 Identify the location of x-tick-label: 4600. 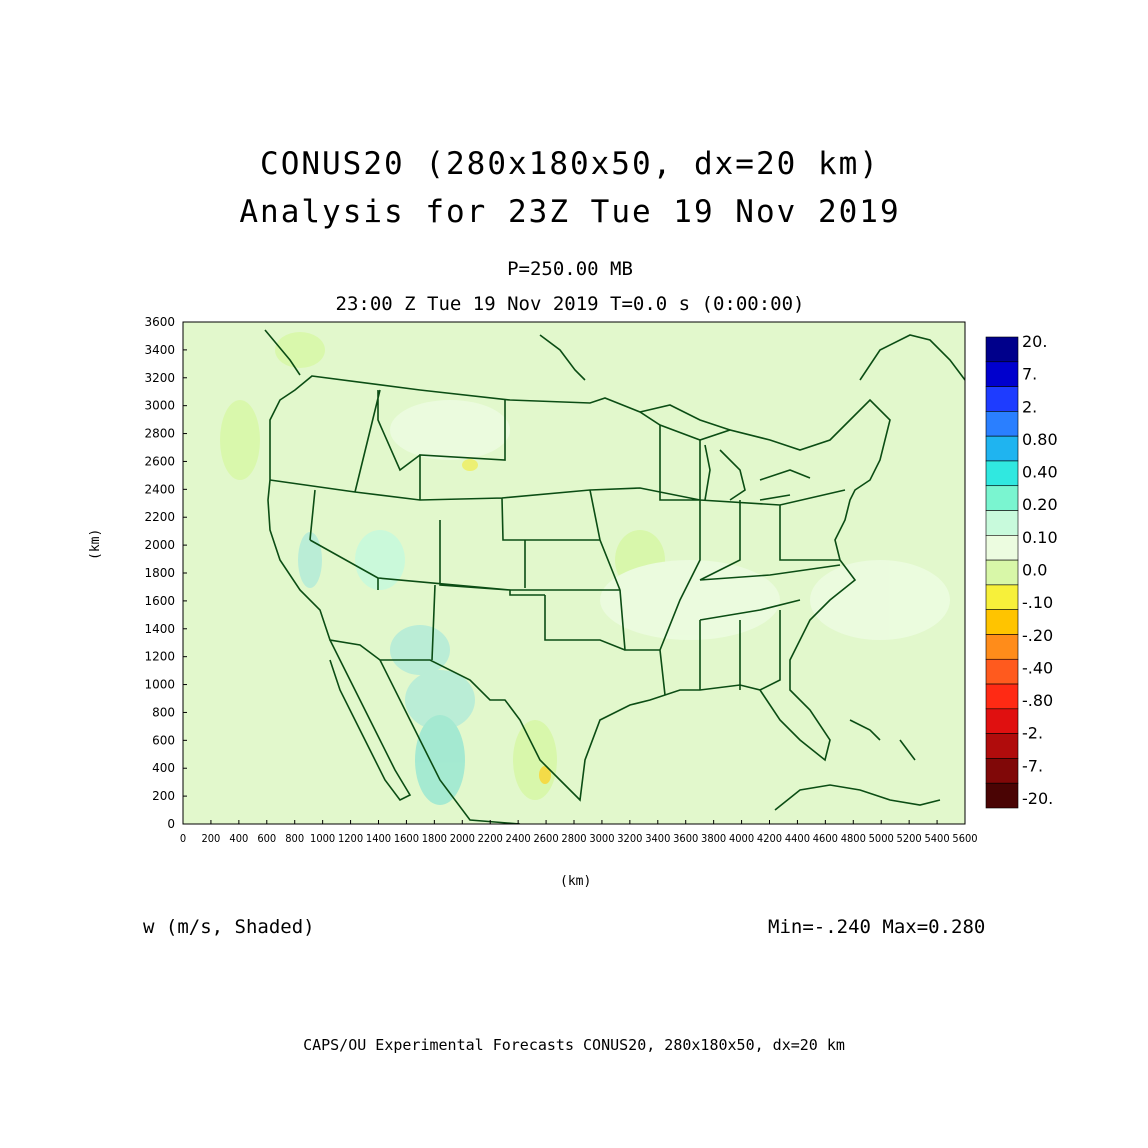
(825, 838).